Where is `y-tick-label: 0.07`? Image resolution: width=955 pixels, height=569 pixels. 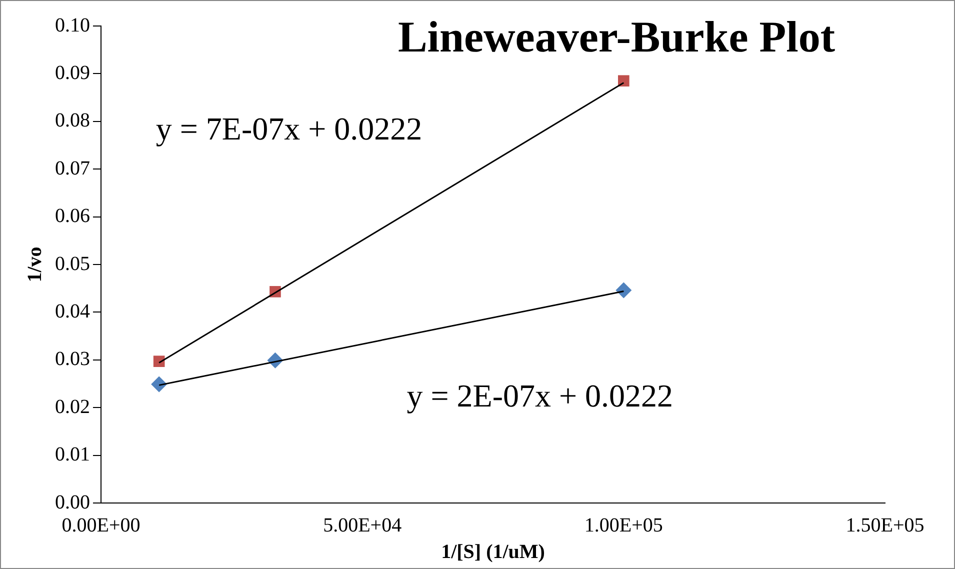 y-tick-label: 0.07 is located at coordinates (72, 168).